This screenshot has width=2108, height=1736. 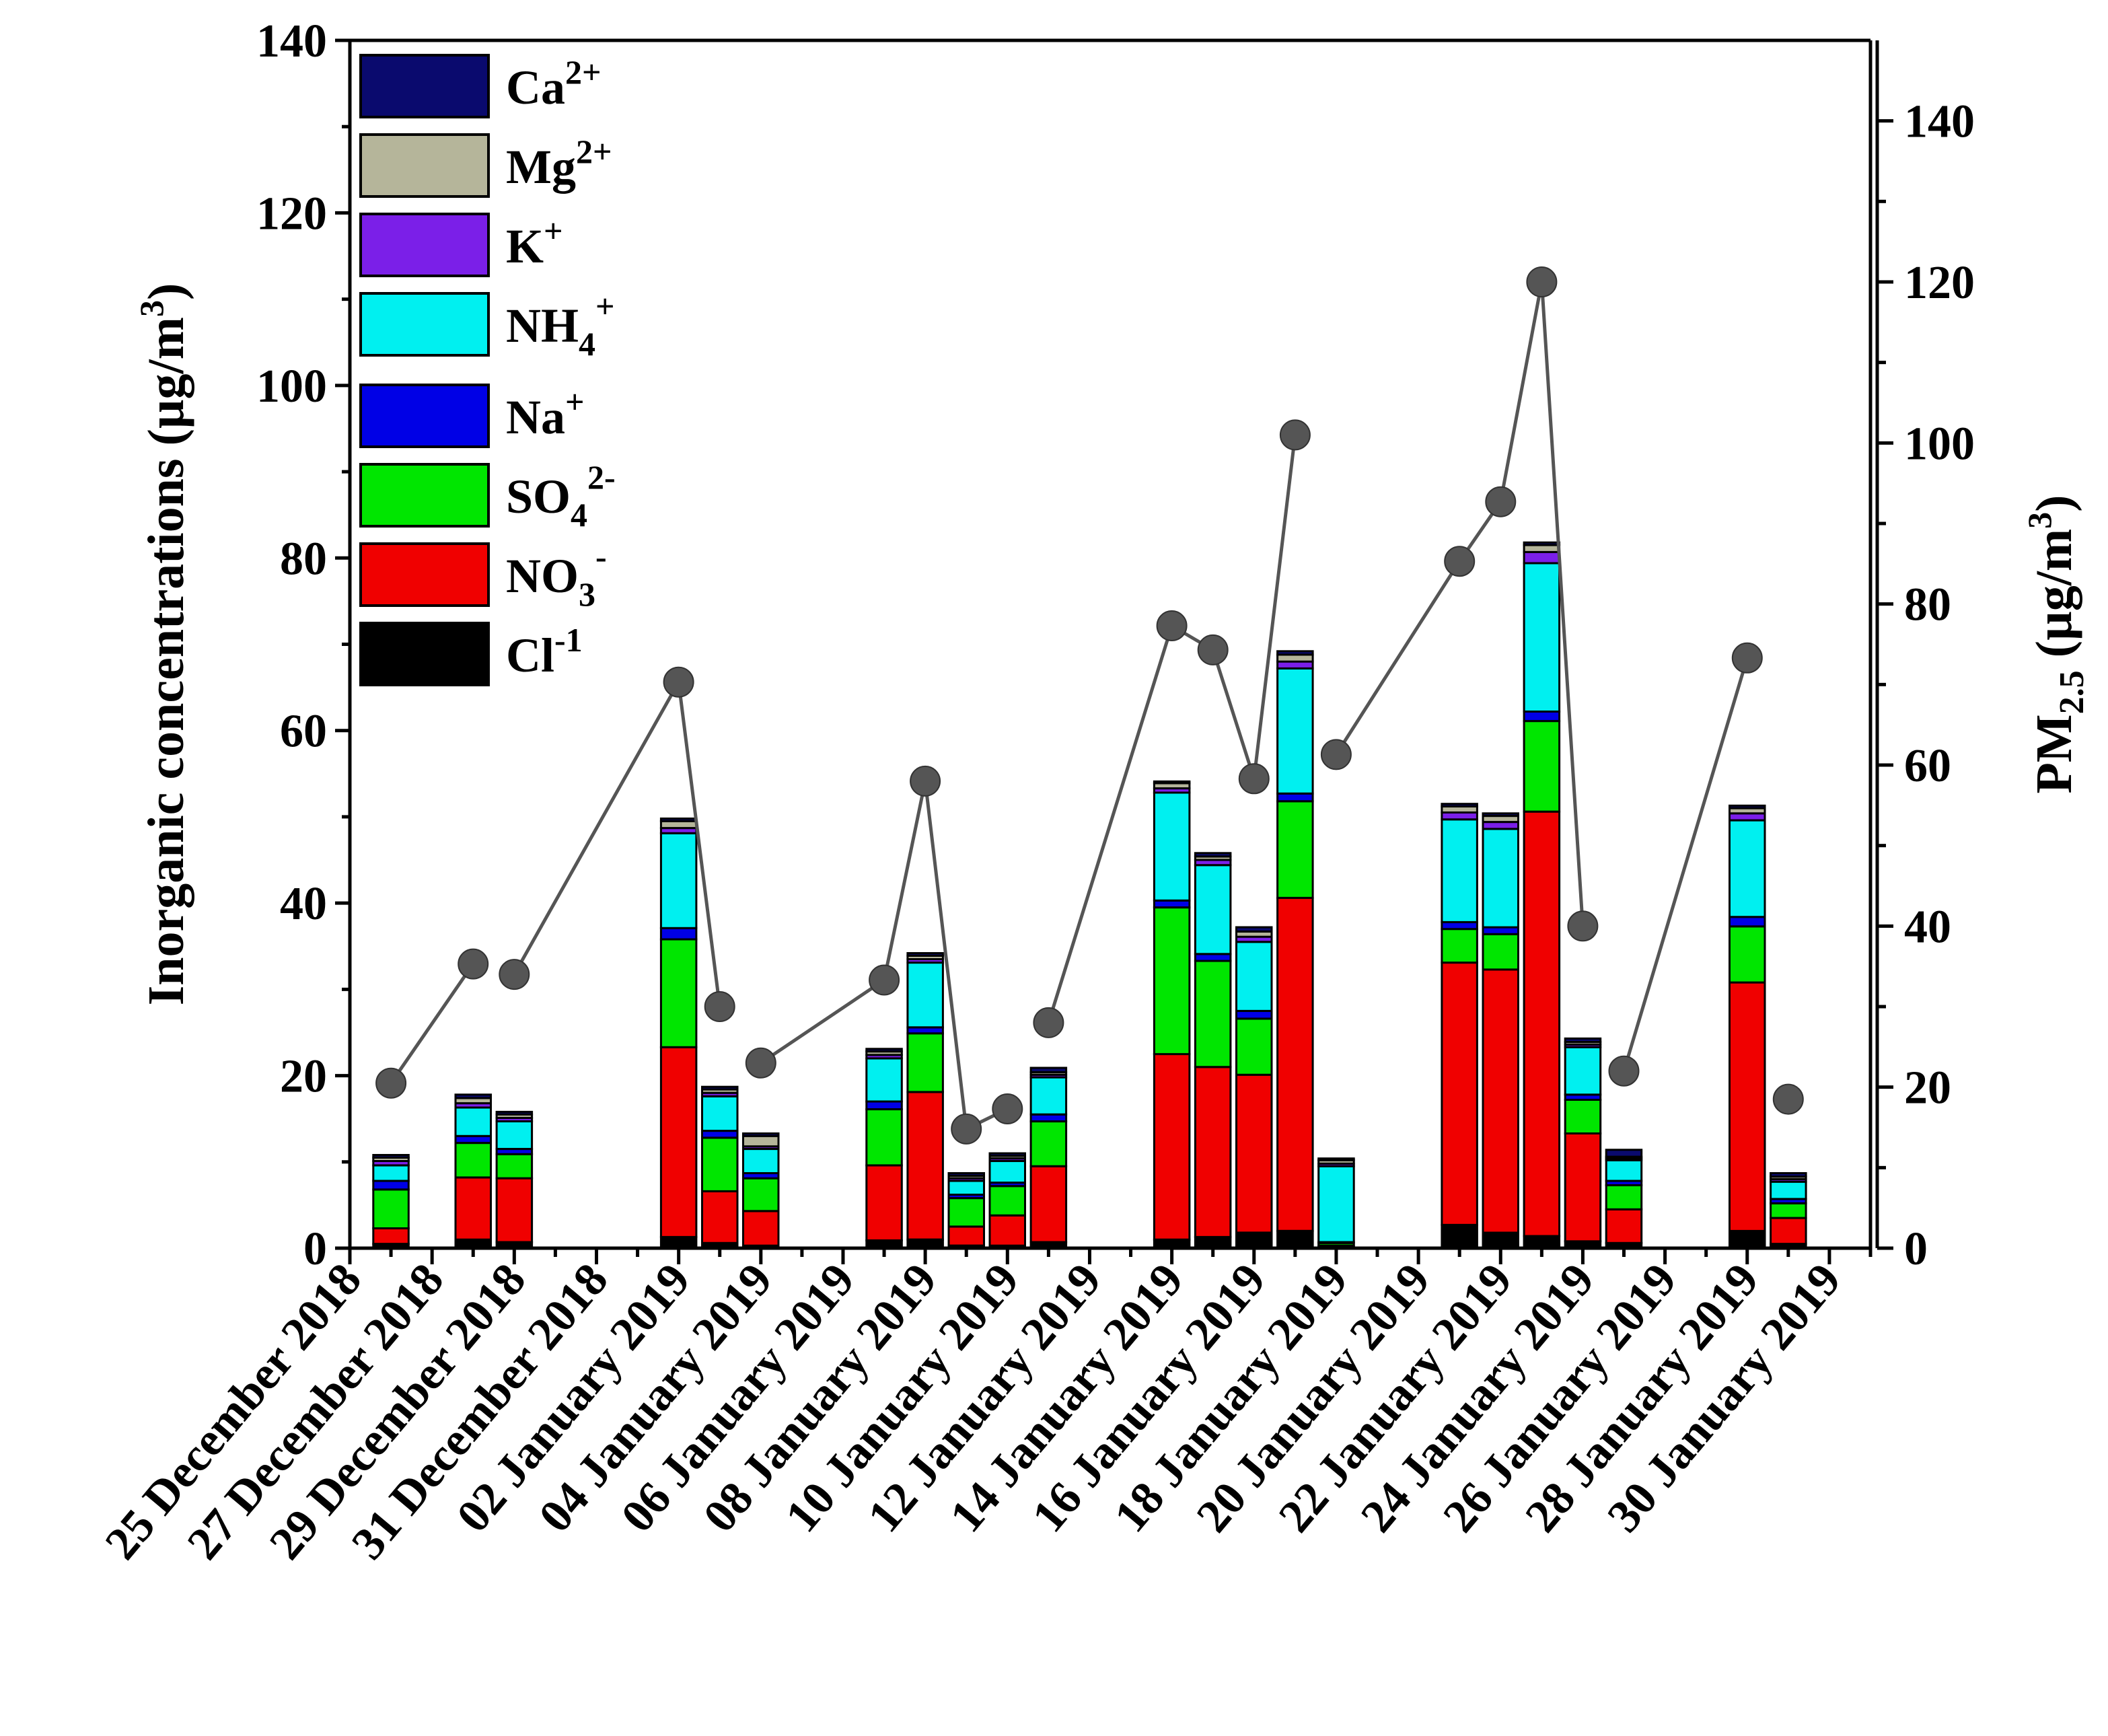 What do you see at coordinates (304, 1077) in the screenshot?
I see `left-tick-label: 20` at bounding box center [304, 1077].